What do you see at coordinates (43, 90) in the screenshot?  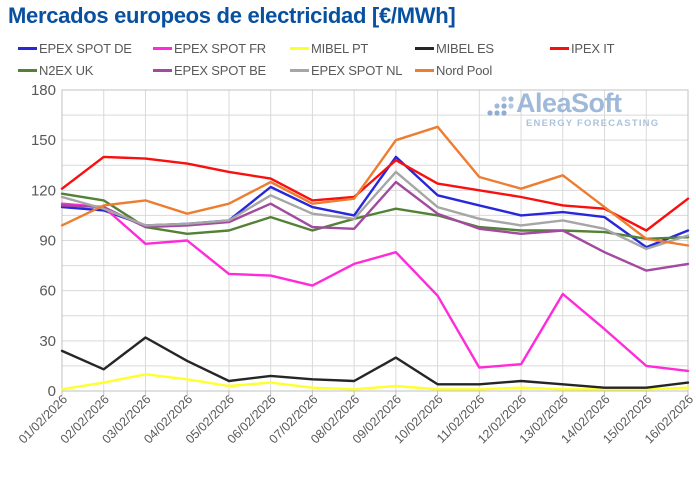 I see `y-tick-label: 180` at bounding box center [43, 90].